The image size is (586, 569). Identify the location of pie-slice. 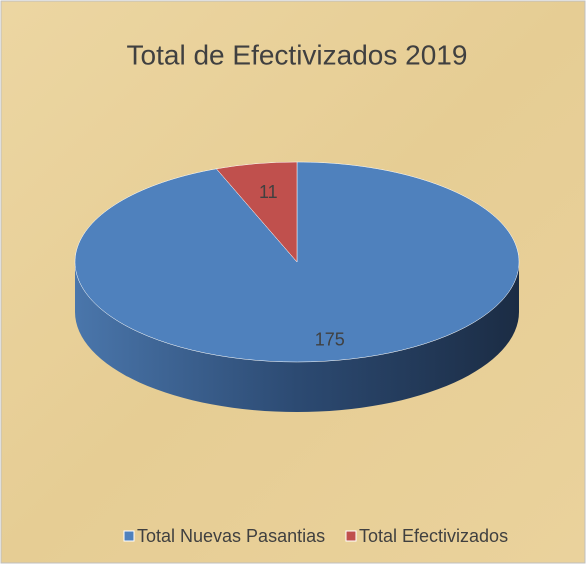
(256, 212).